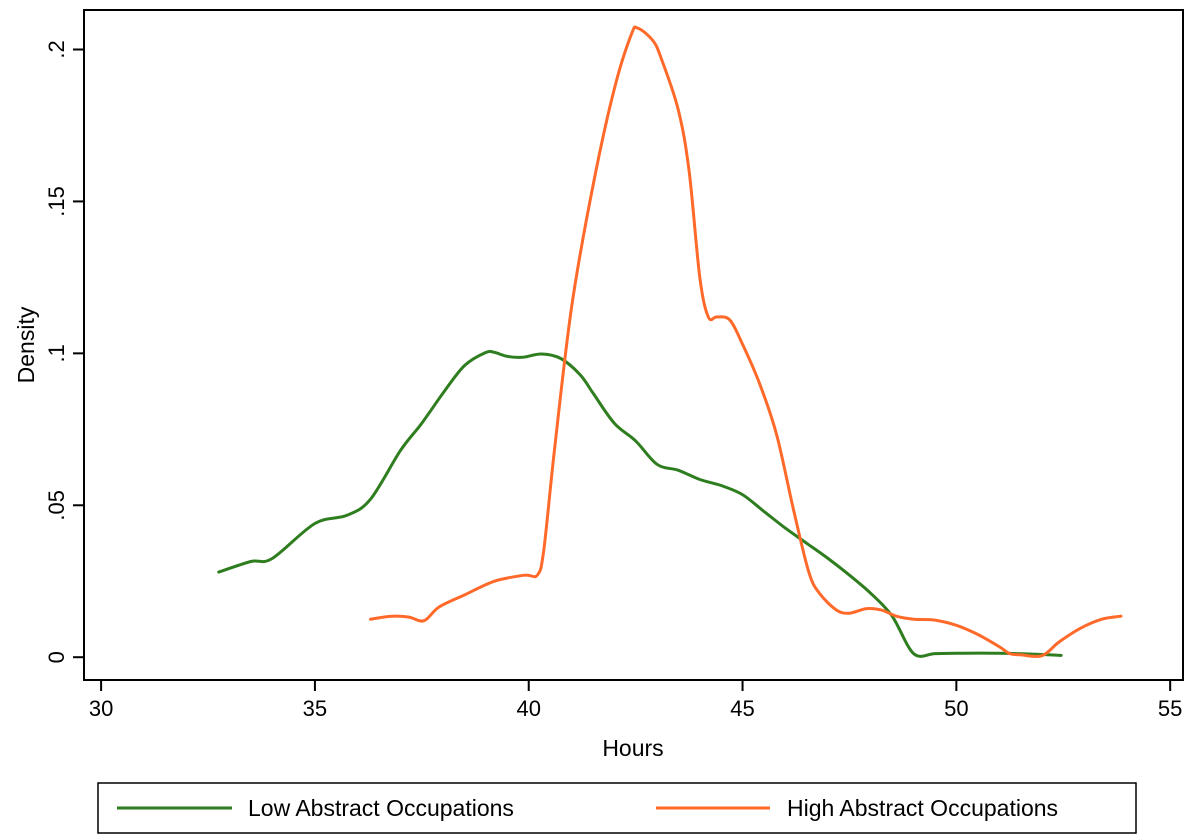  Describe the element at coordinates (1170, 708) in the screenshot. I see `x-tick-label: 55` at that location.